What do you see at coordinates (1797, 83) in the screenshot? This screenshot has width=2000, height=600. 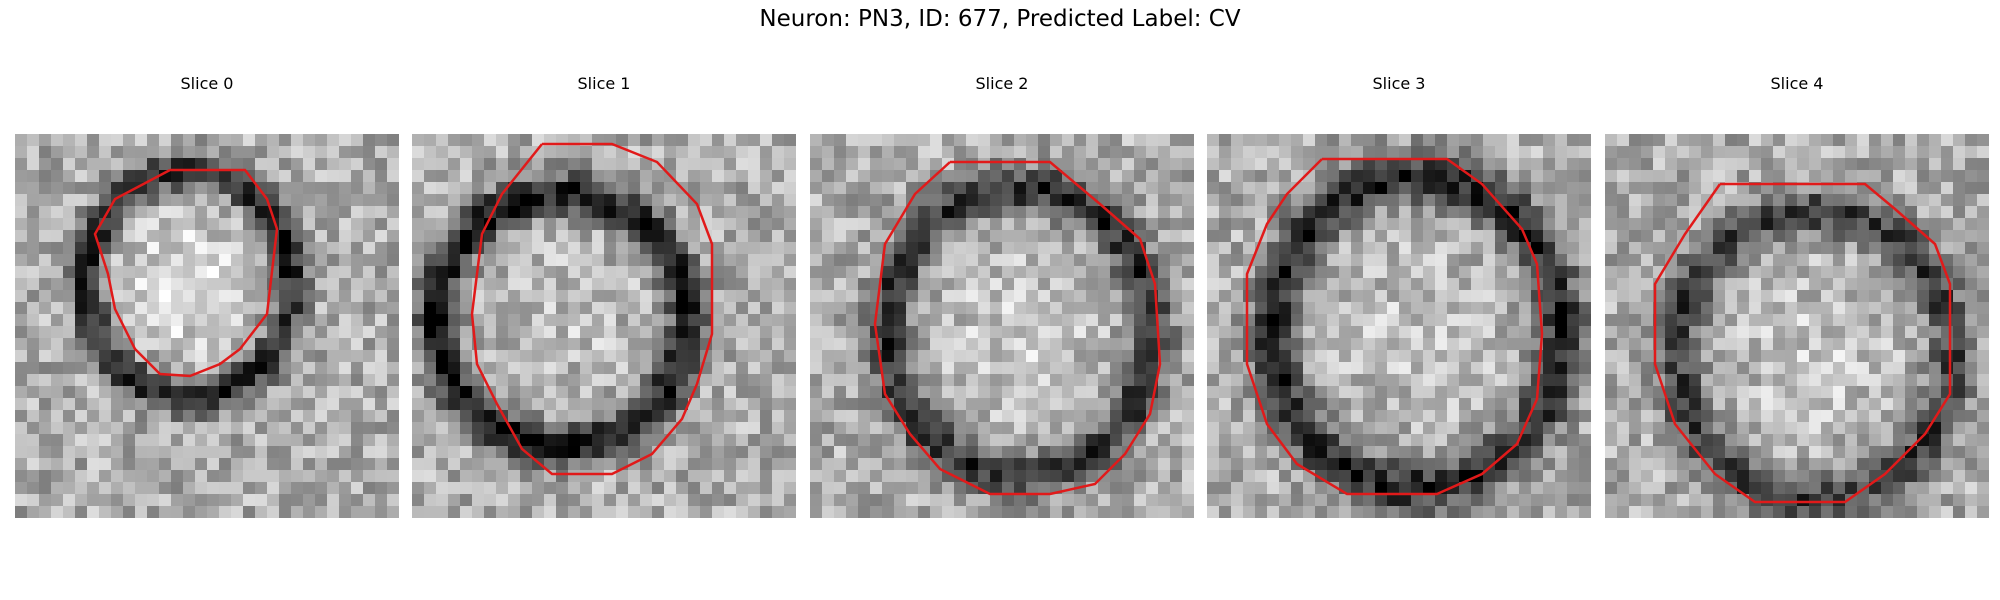 I see `slice-title-4: Slice 4` at bounding box center [1797, 83].